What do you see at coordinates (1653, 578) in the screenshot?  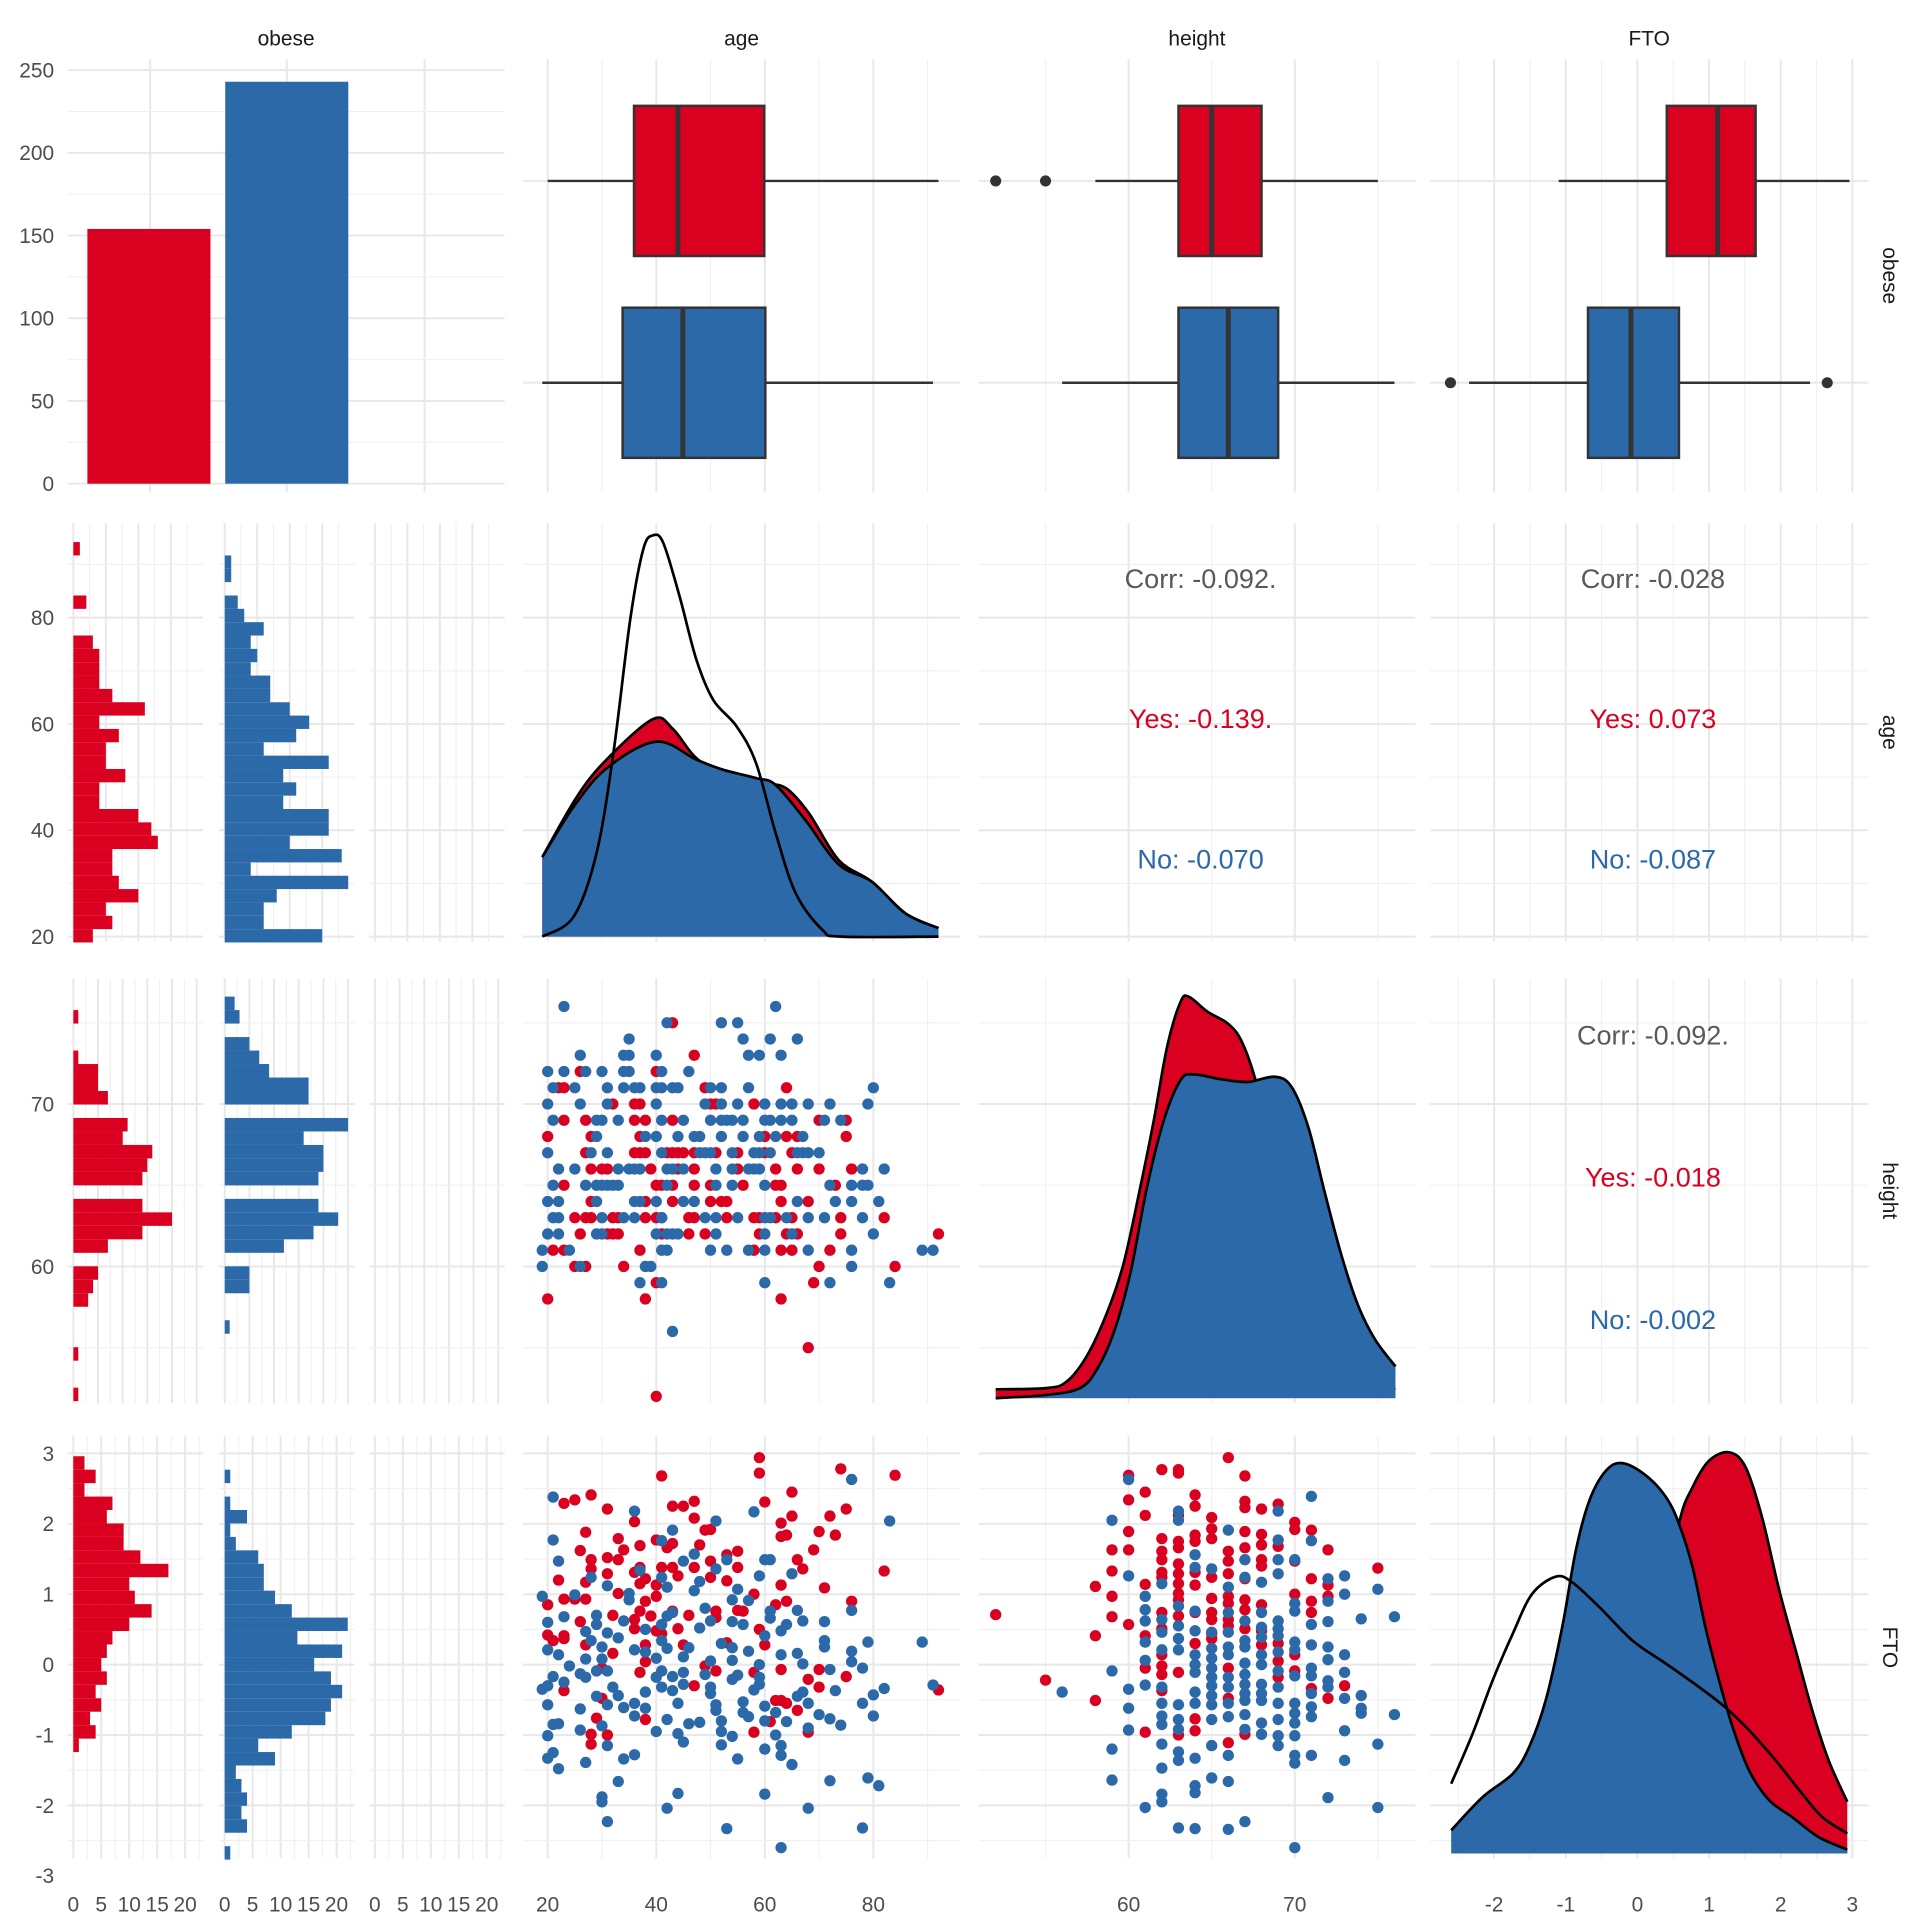 I see `corr-overall-label: Corr: -0.028` at bounding box center [1653, 578].